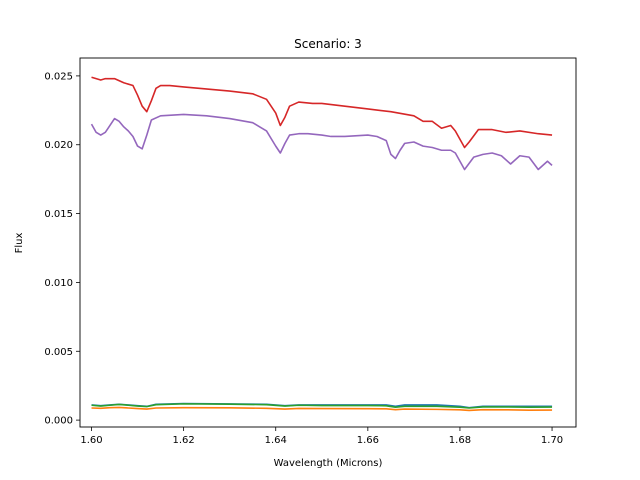  I want to click on y-tick-label: 0.015, so click(58, 214).